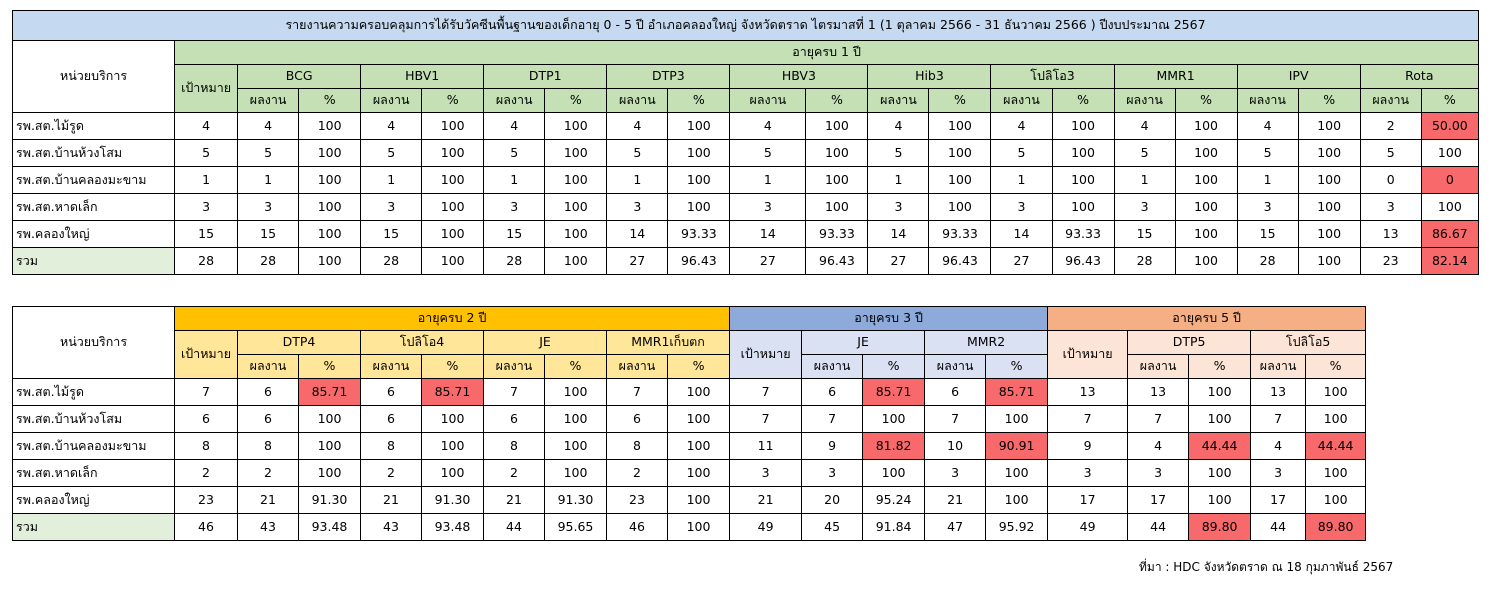 The image size is (1493, 589). What do you see at coordinates (1390, 234) in the screenshot?
I see `result-value: 13` at bounding box center [1390, 234].